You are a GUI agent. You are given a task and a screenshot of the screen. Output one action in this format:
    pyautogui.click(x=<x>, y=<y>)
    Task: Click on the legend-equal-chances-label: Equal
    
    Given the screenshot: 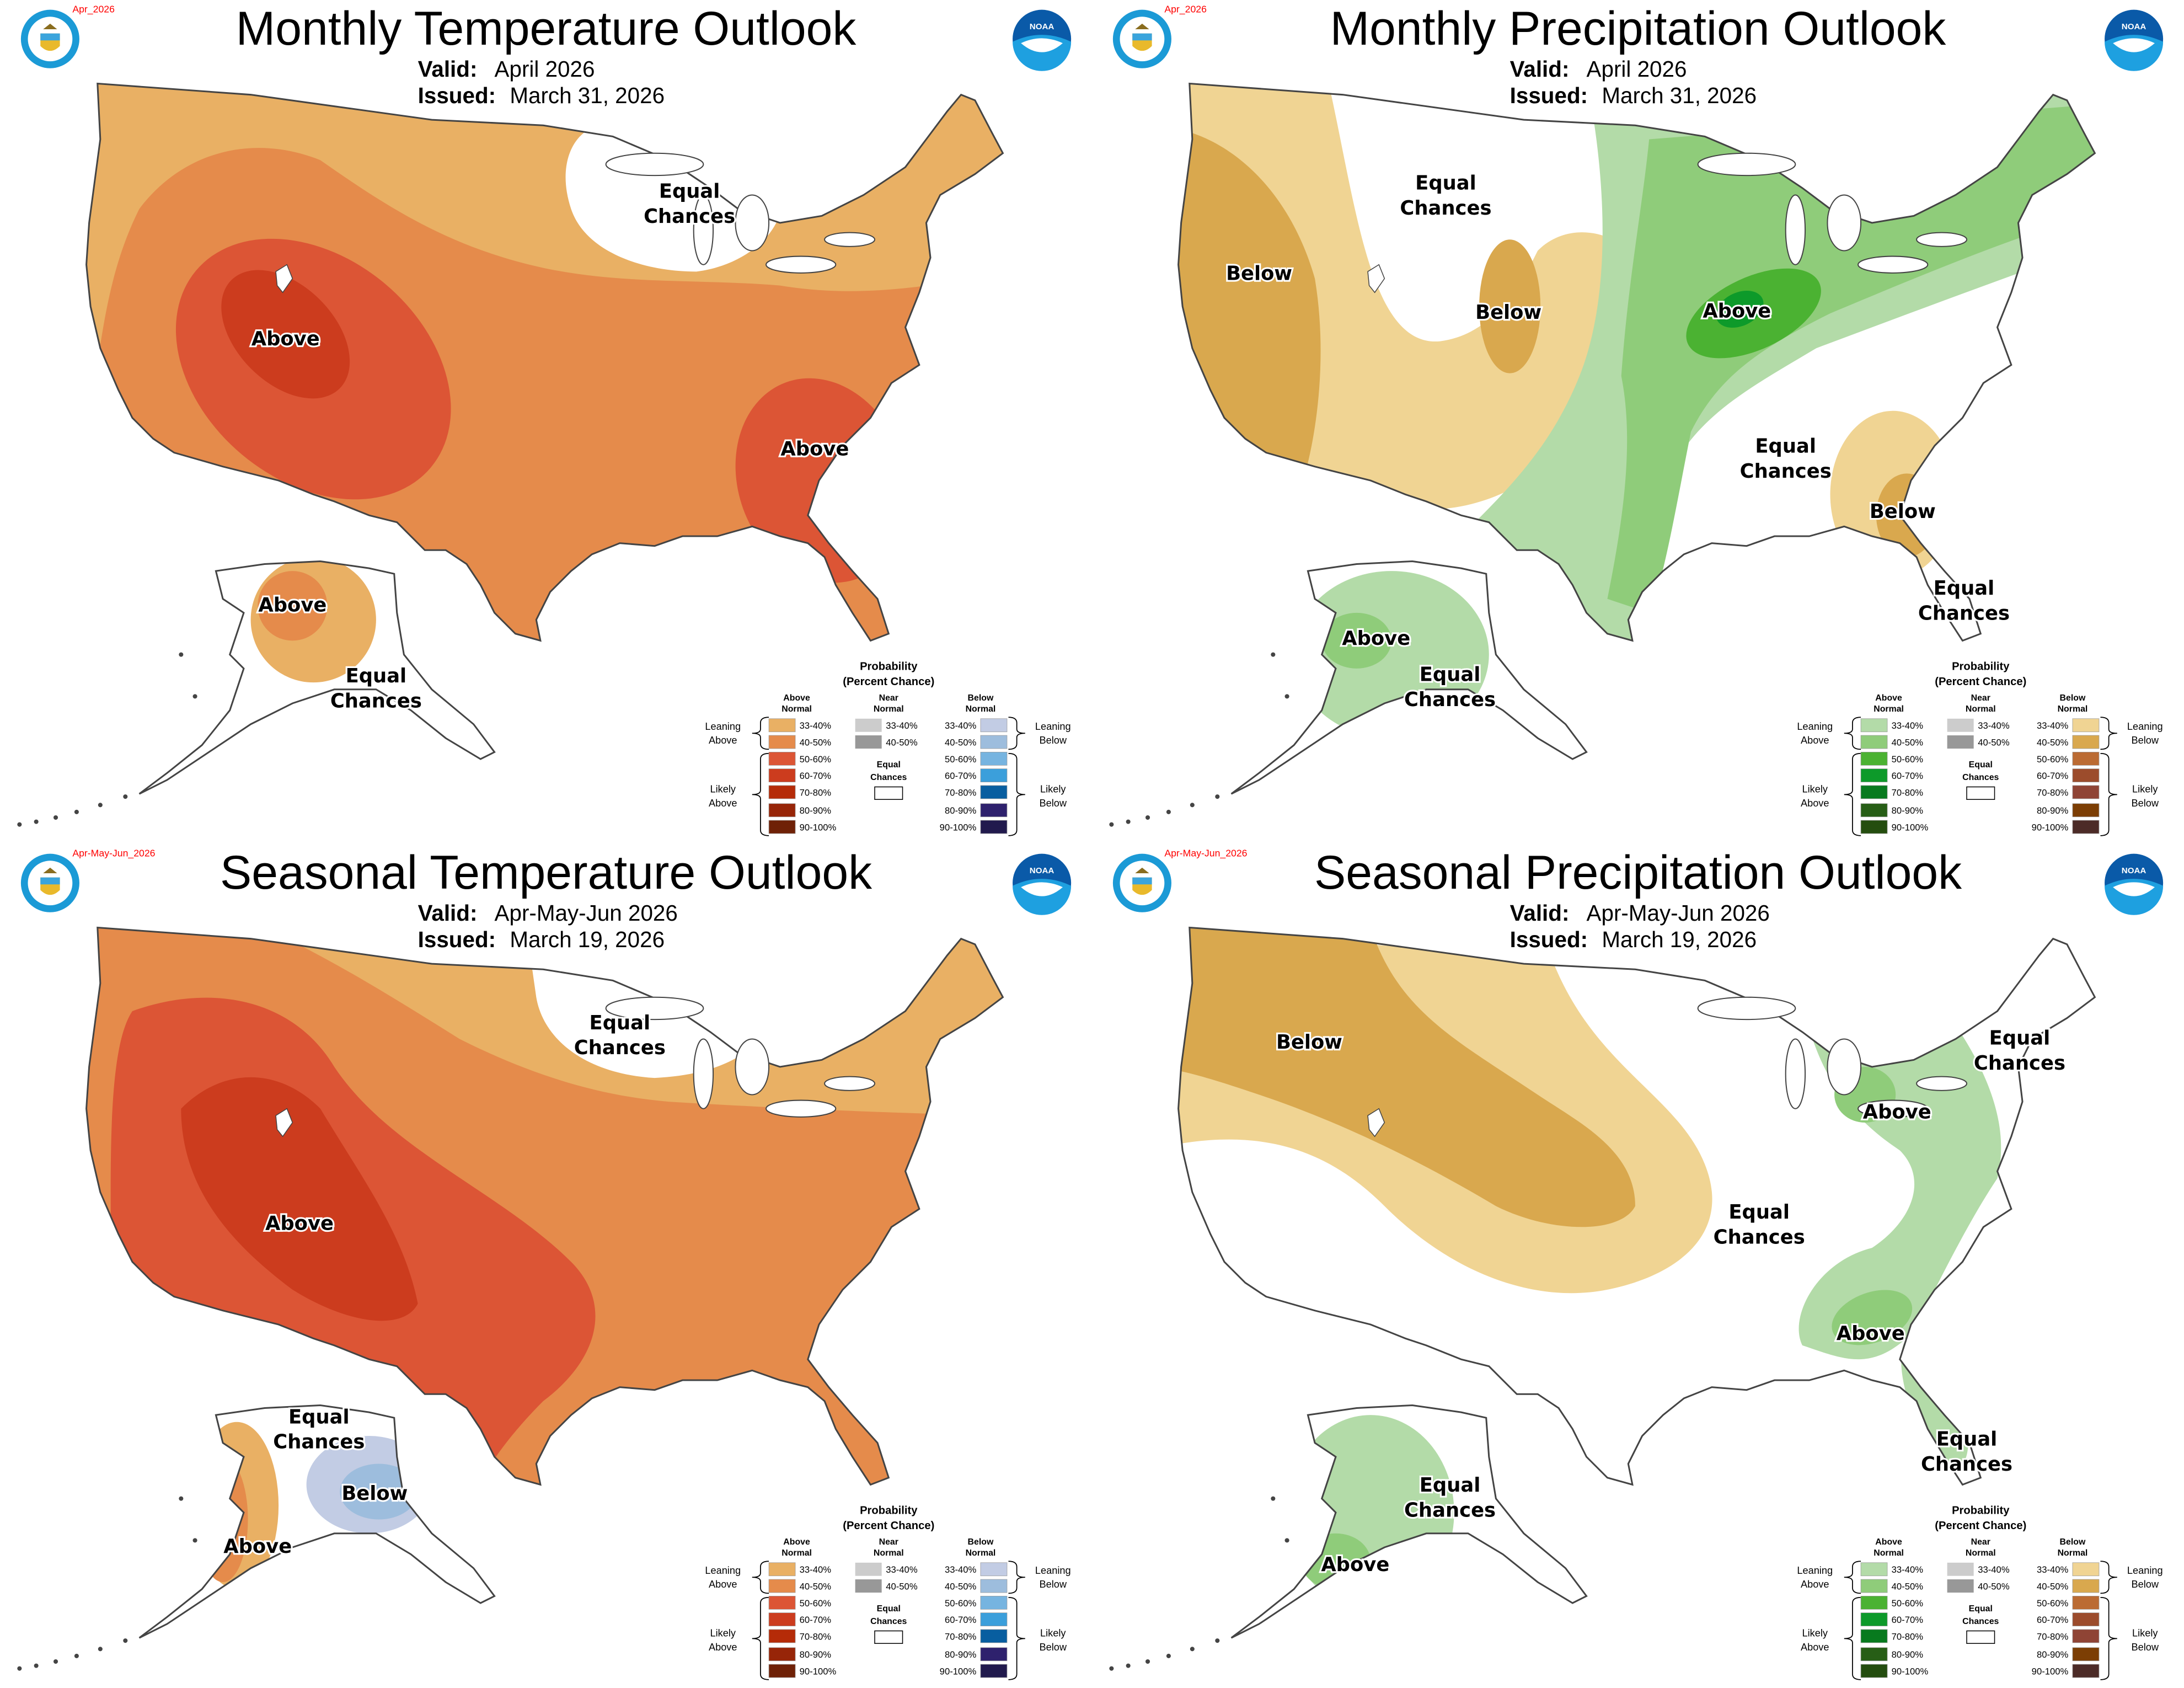 What is the action you would take?
    pyautogui.click(x=889, y=1609)
    